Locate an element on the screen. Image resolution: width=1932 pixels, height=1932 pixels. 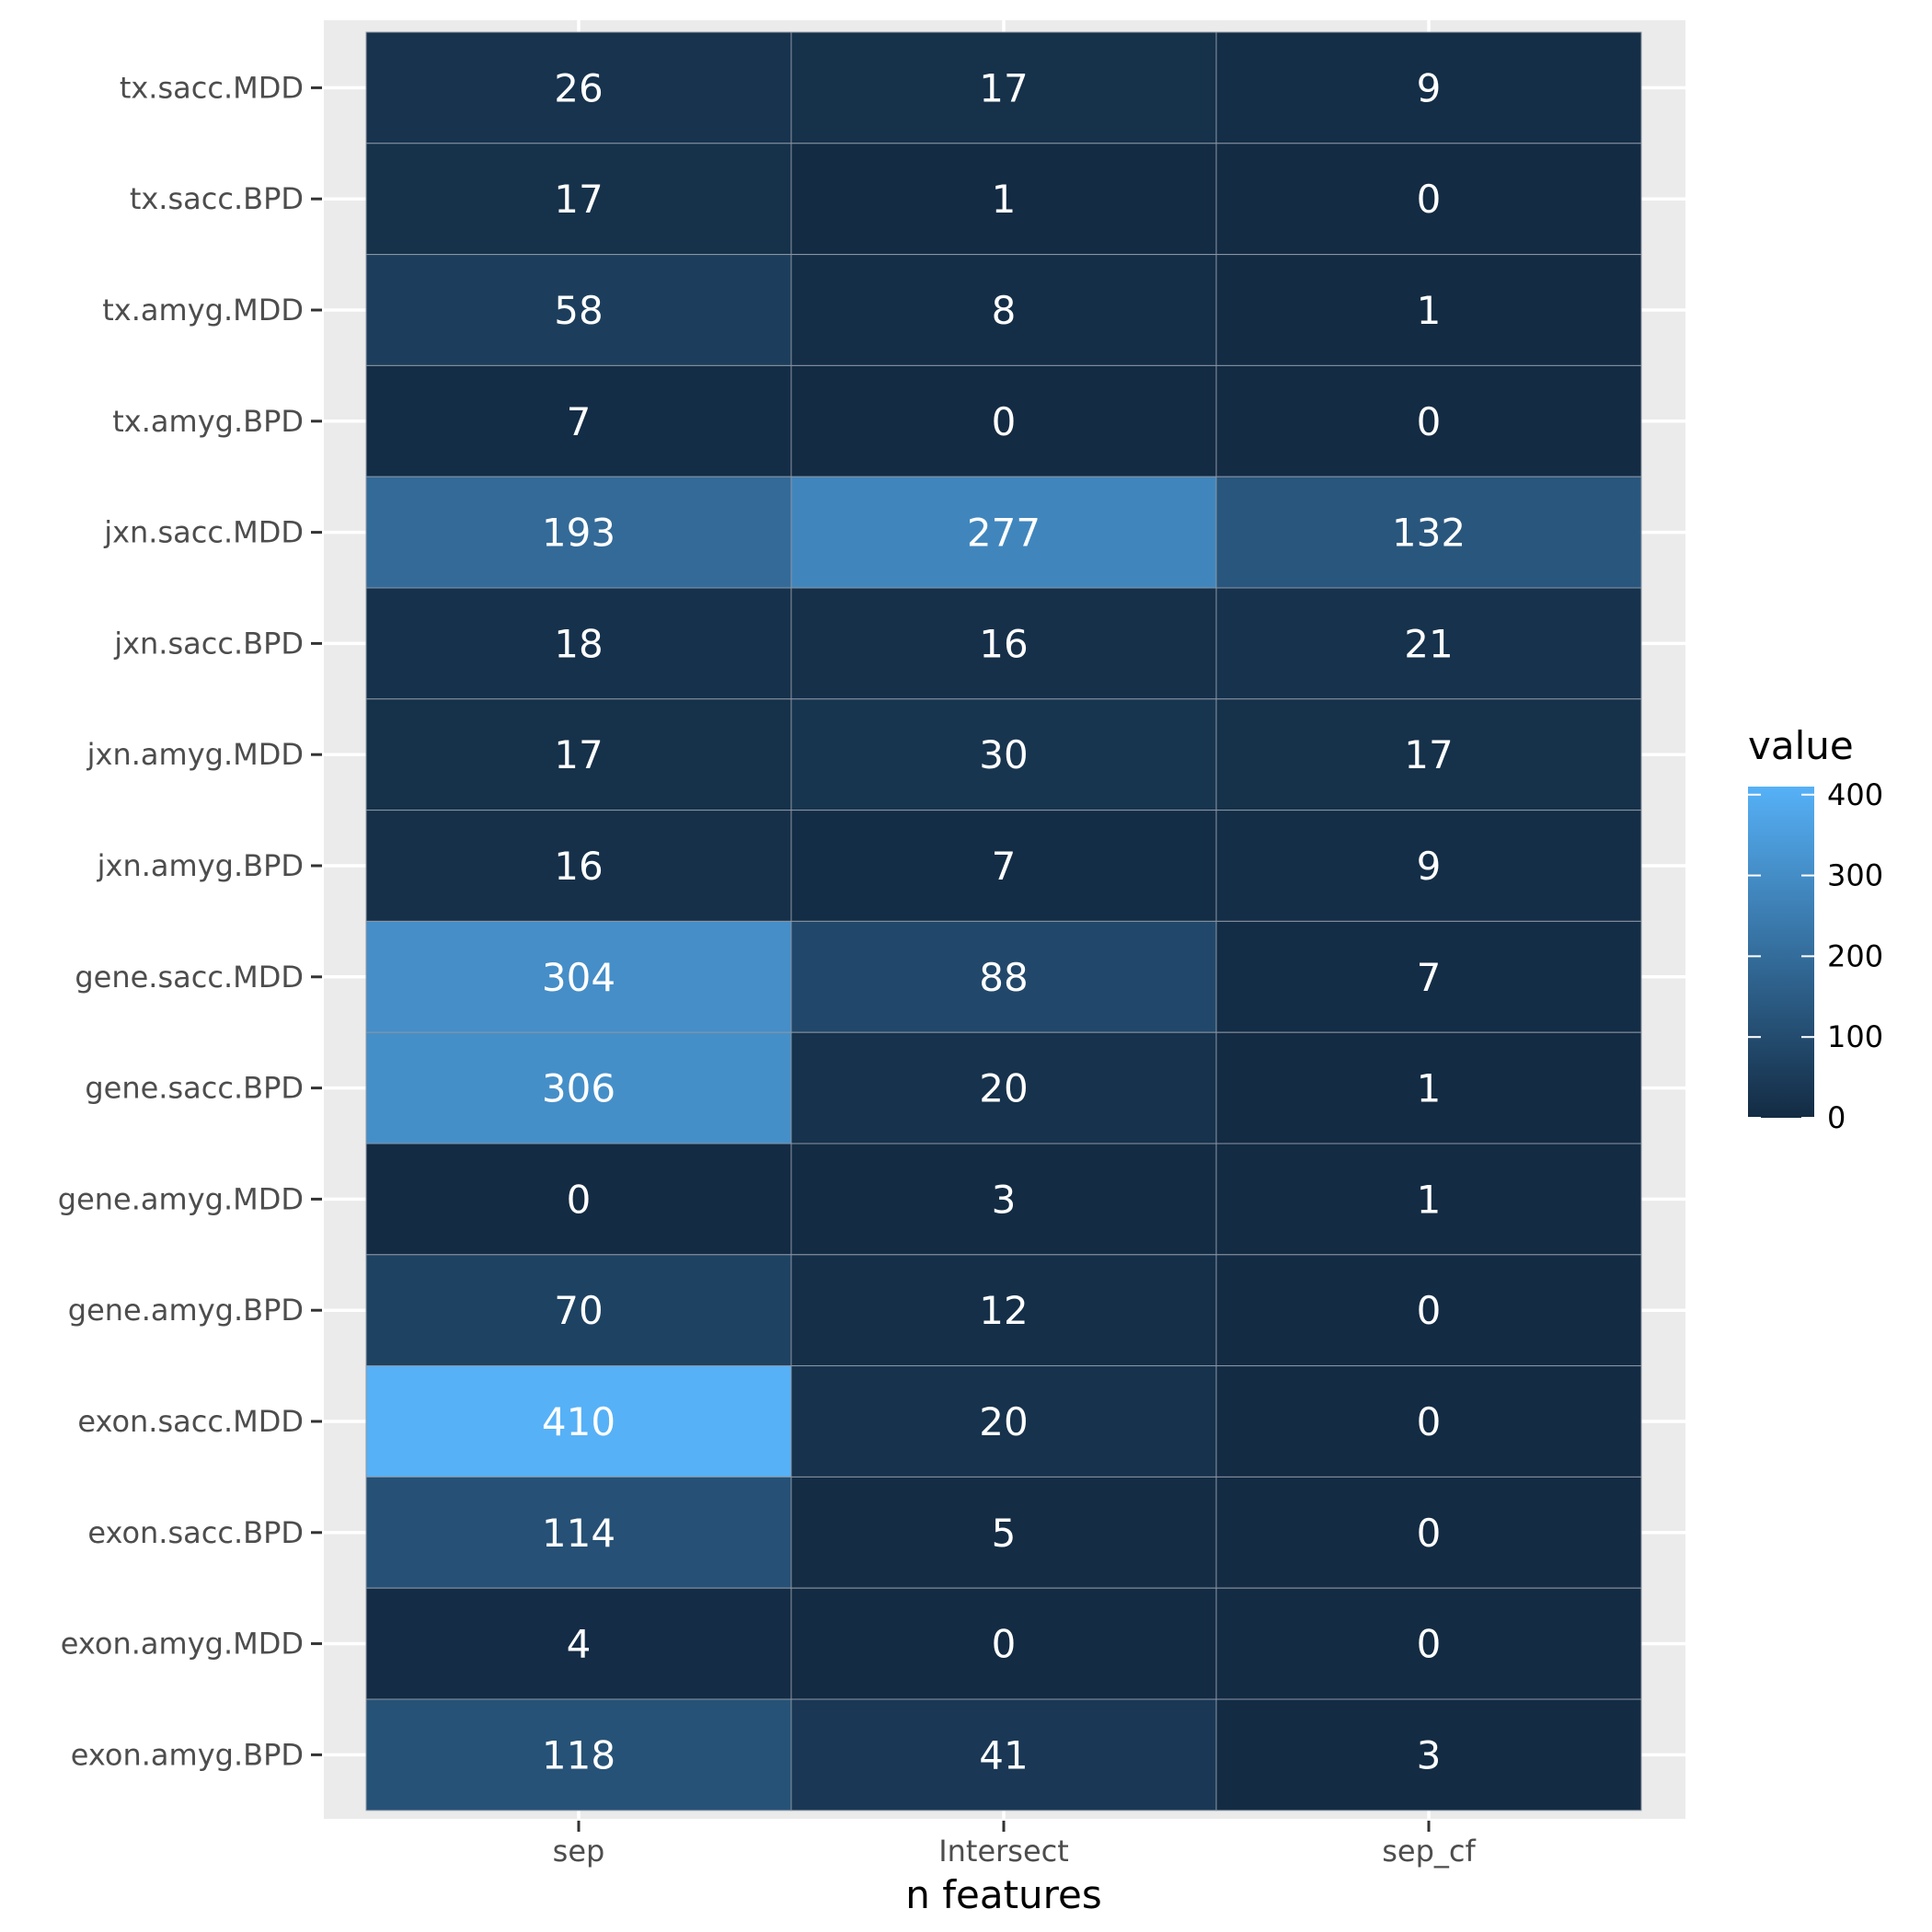
x-axis-title: n features is located at coordinates (1003, 1894).